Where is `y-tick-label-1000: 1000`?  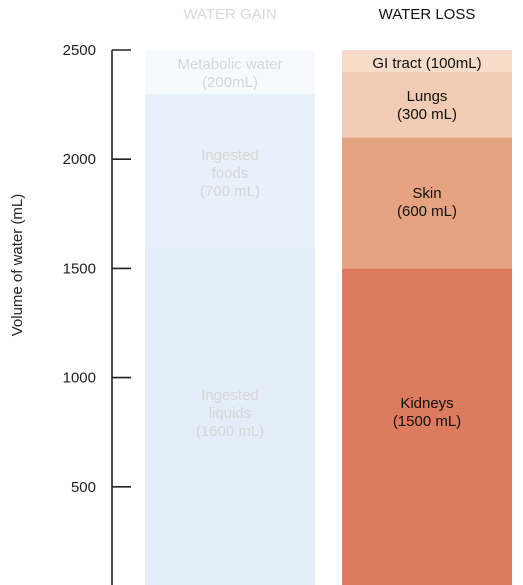 y-tick-label-1000: 1000 is located at coordinates (79, 378).